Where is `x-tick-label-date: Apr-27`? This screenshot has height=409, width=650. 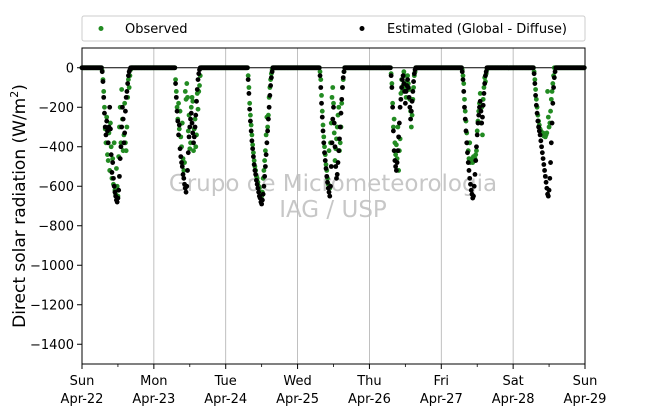 x-tick-label-date: Apr-27 is located at coordinates (441, 399).